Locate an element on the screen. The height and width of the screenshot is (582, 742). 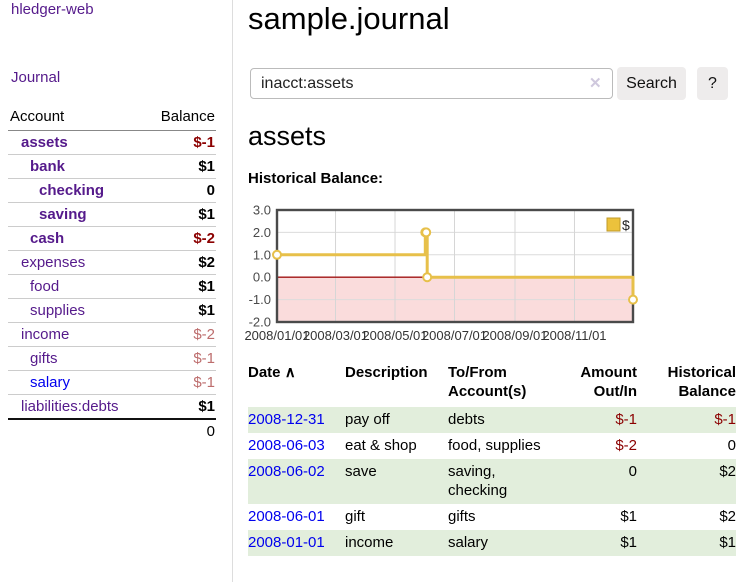
transaction-description-cell: save is located at coordinates (396, 481).